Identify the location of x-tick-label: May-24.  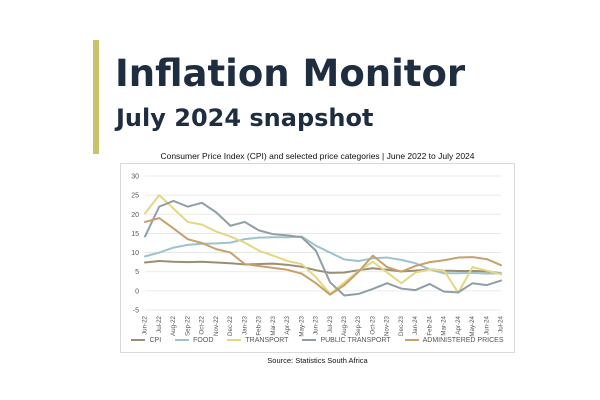
(472, 325).